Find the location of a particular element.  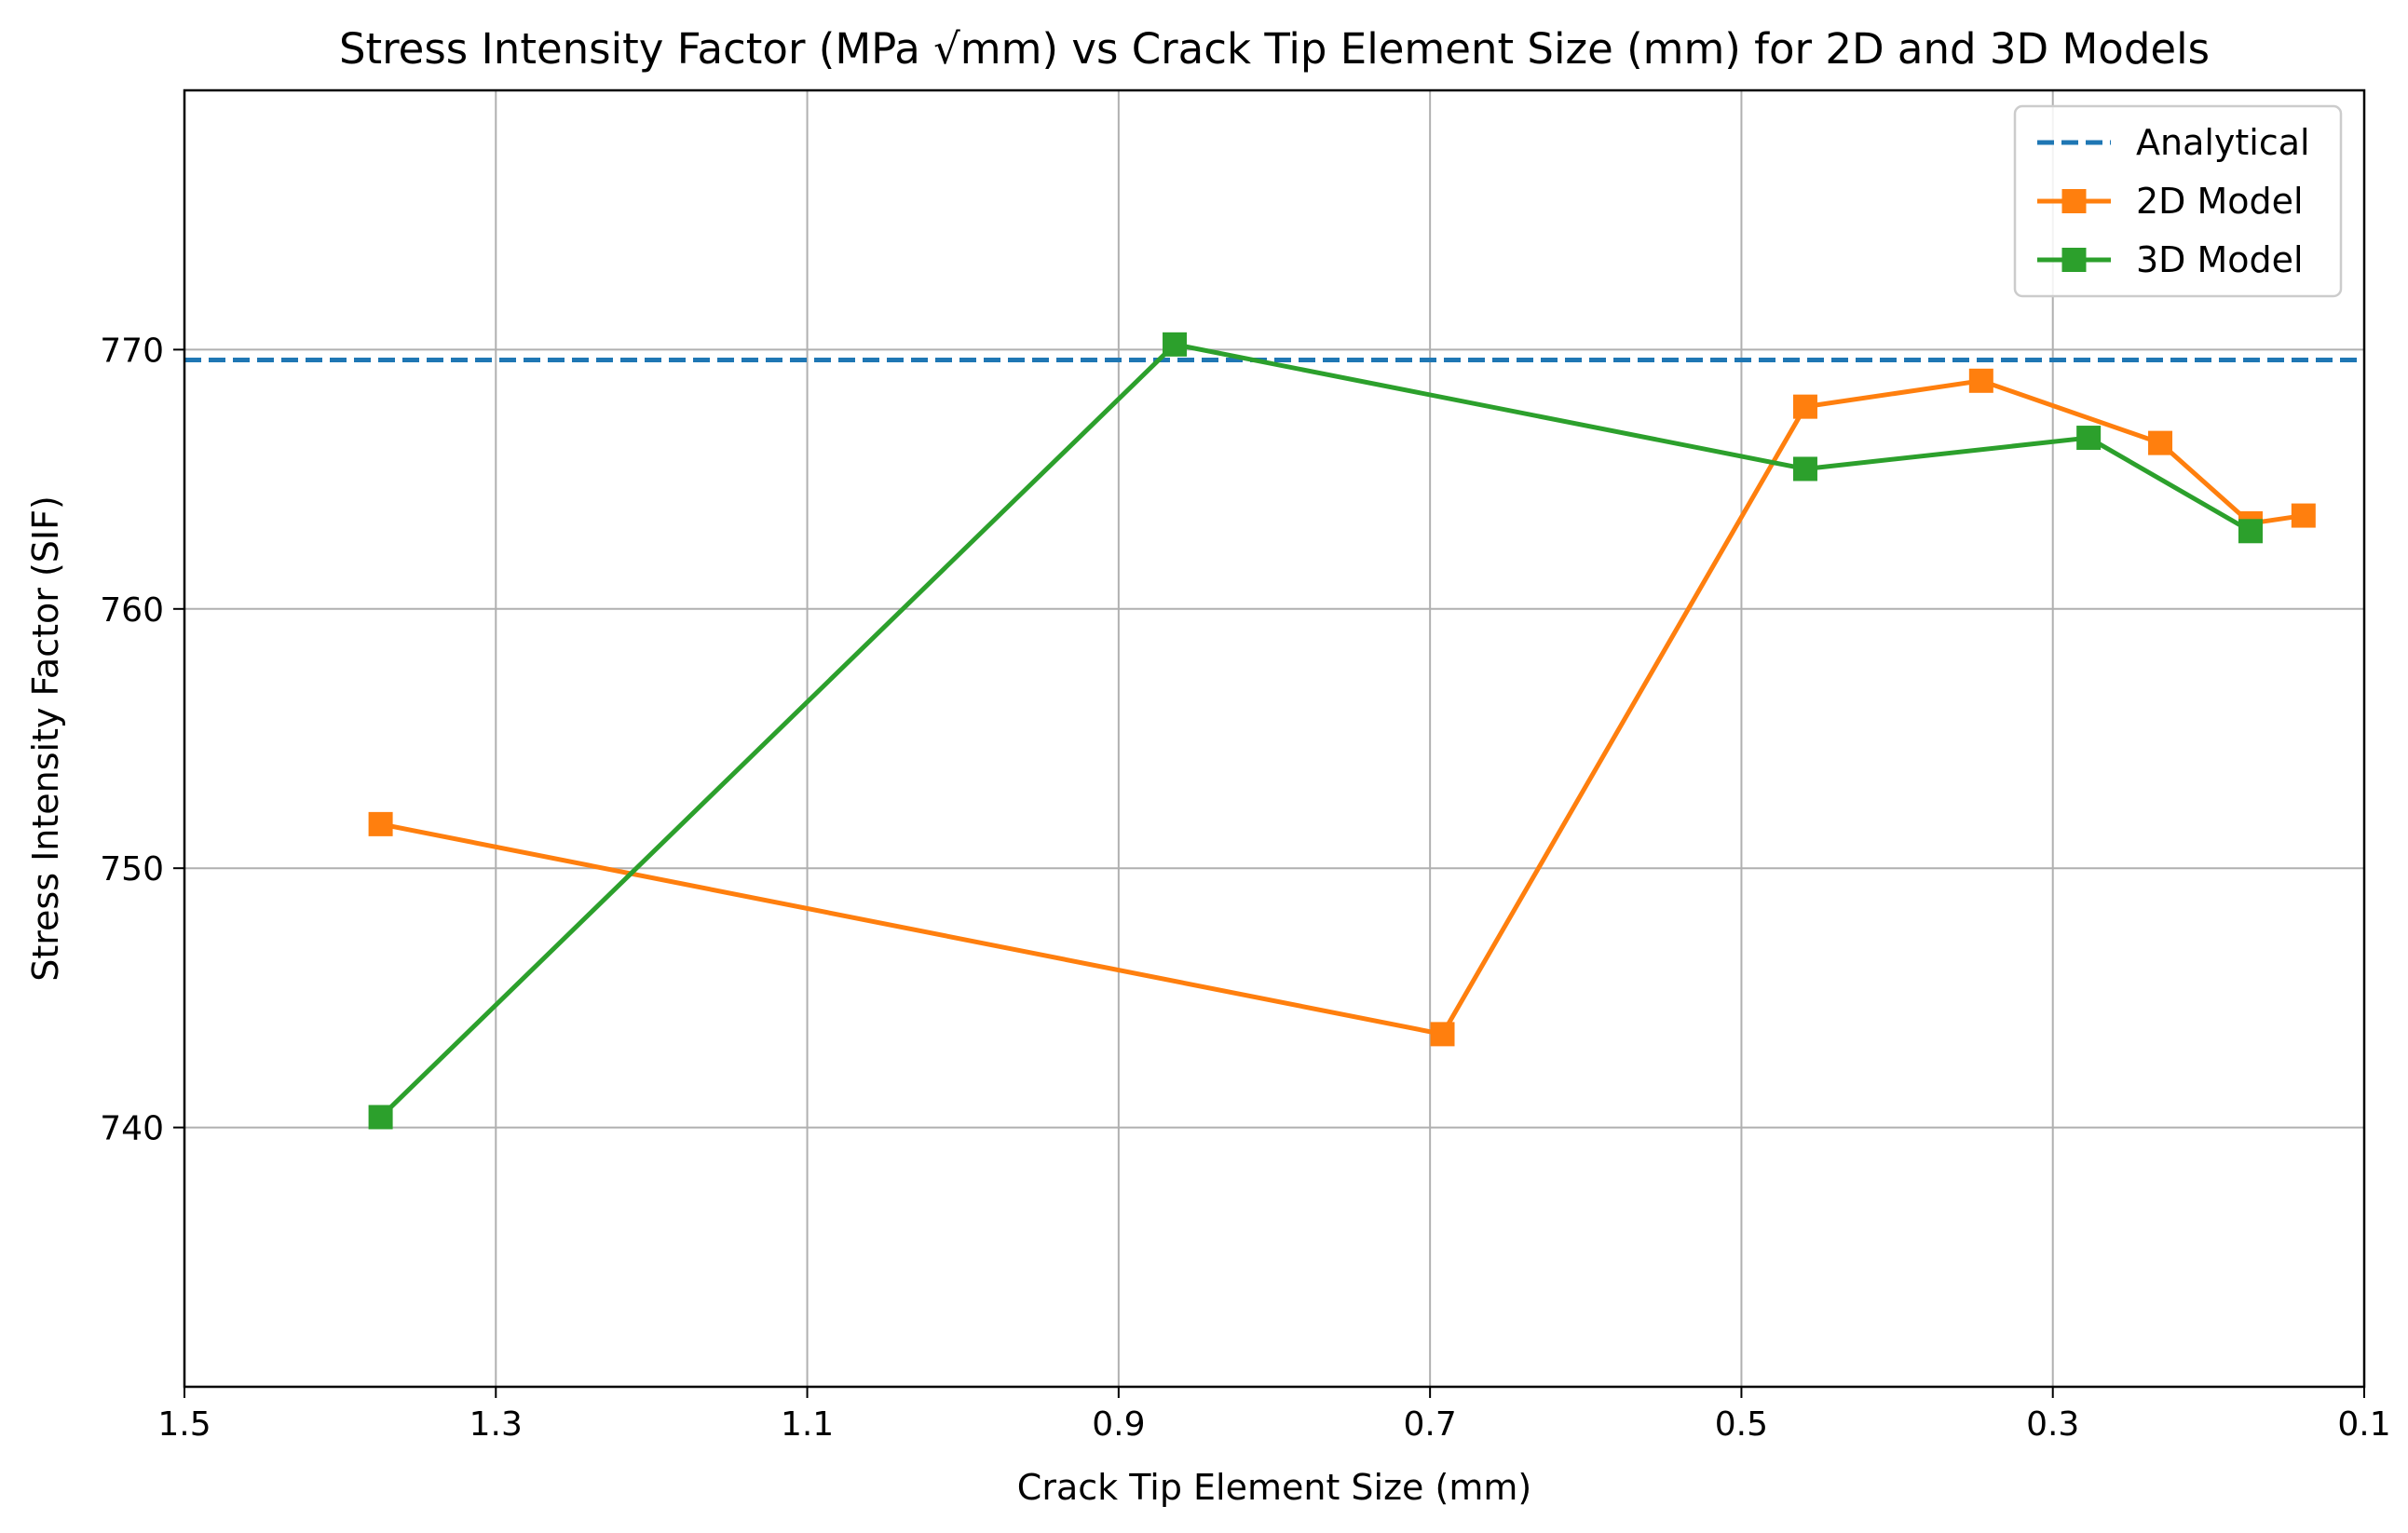

x-tick-label: 1.1 is located at coordinates (807, 1424).